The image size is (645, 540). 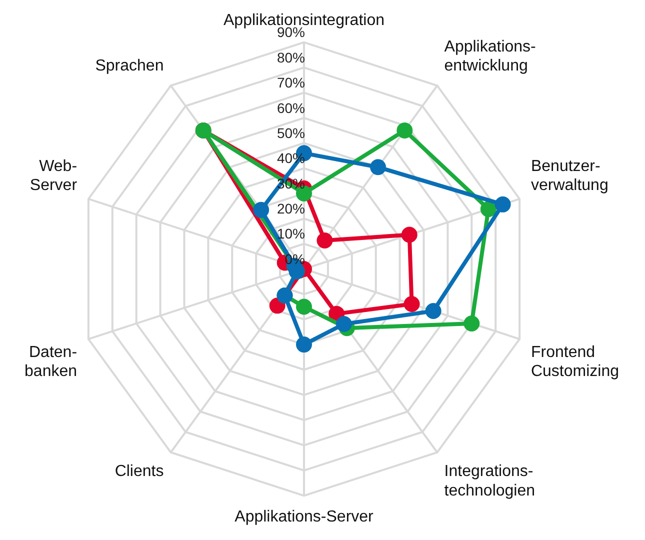 What do you see at coordinates (490, 481) in the screenshot?
I see `spoke-label: Integrations- technologien` at bounding box center [490, 481].